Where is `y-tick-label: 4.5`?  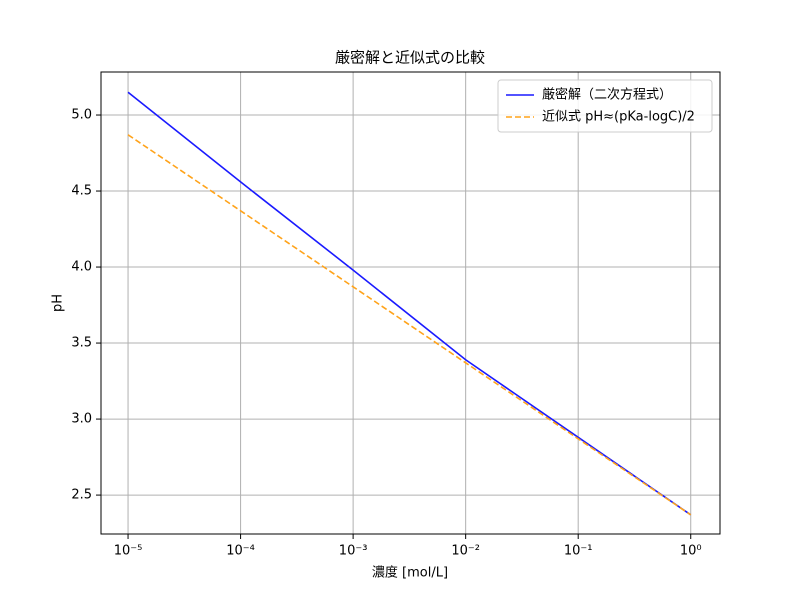
y-tick-label: 4.5 is located at coordinates (81, 191).